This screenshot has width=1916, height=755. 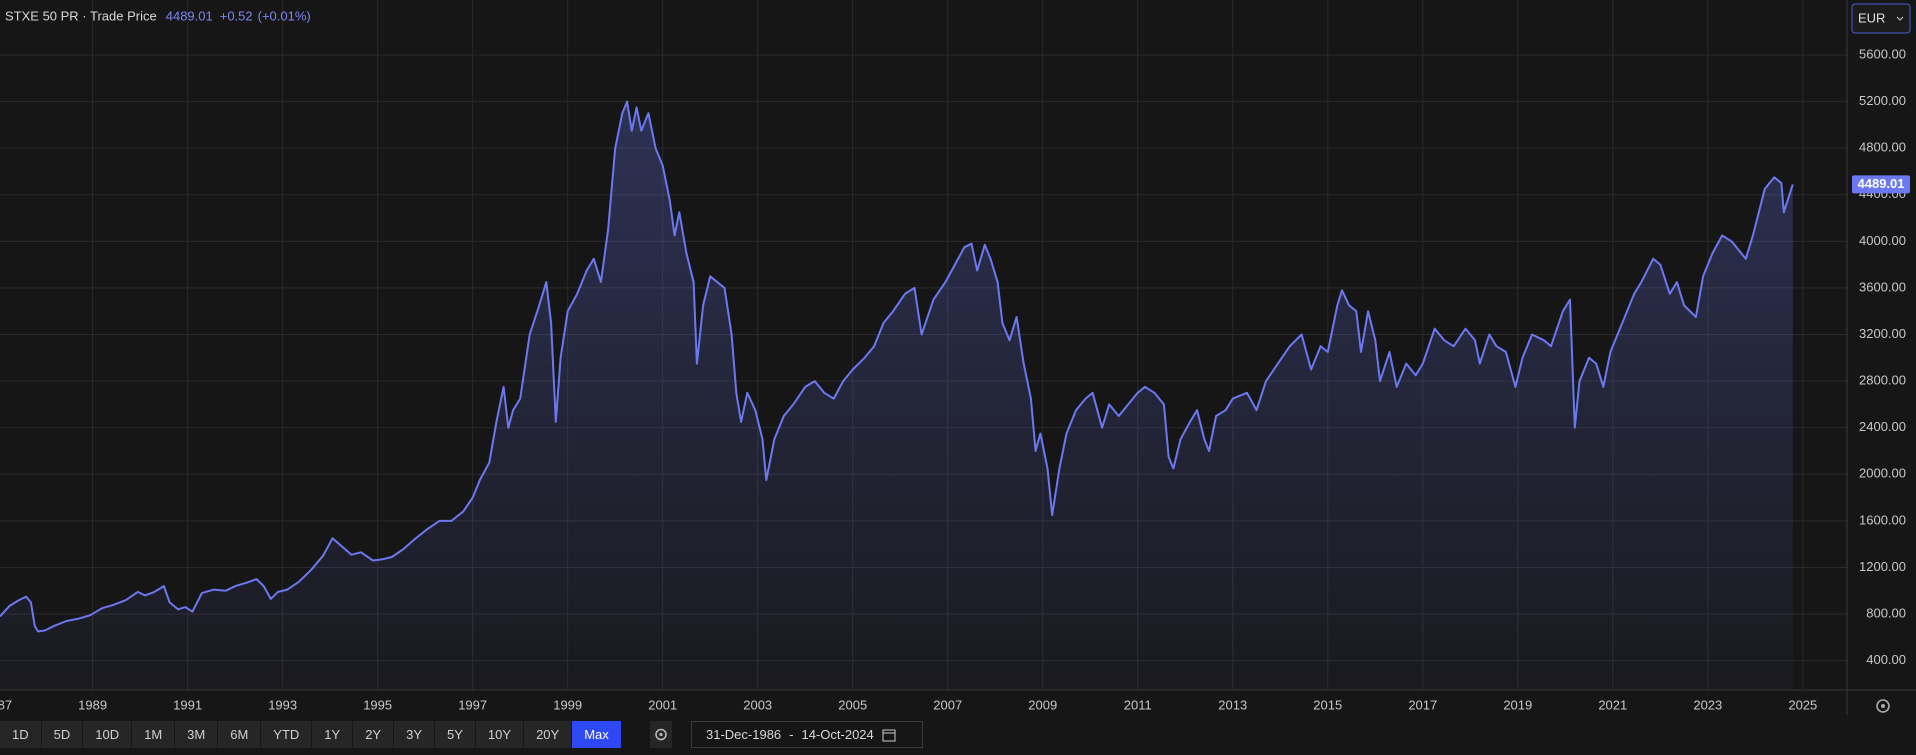 I want to click on x-tick-label: 1999, so click(x=567, y=704).